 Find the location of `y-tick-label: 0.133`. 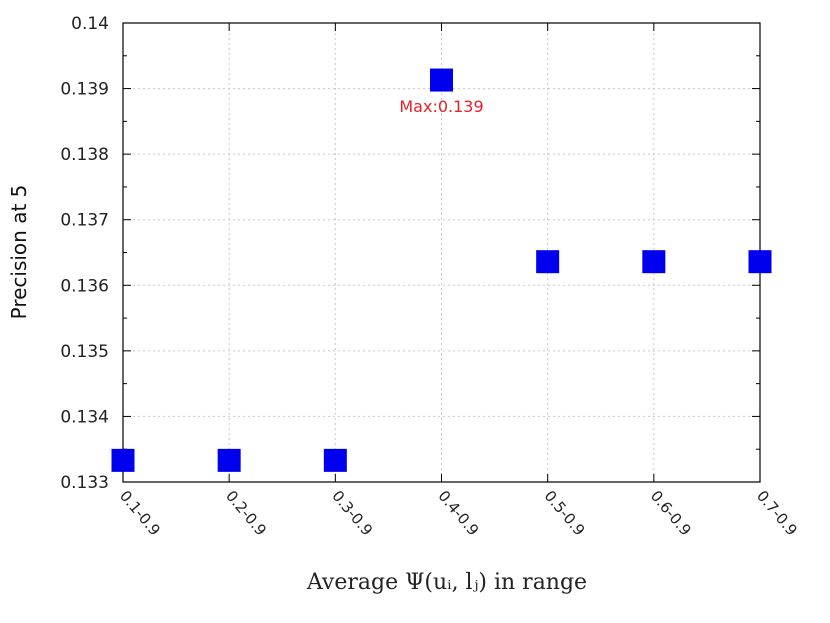

y-tick-label: 0.133 is located at coordinates (84, 483).